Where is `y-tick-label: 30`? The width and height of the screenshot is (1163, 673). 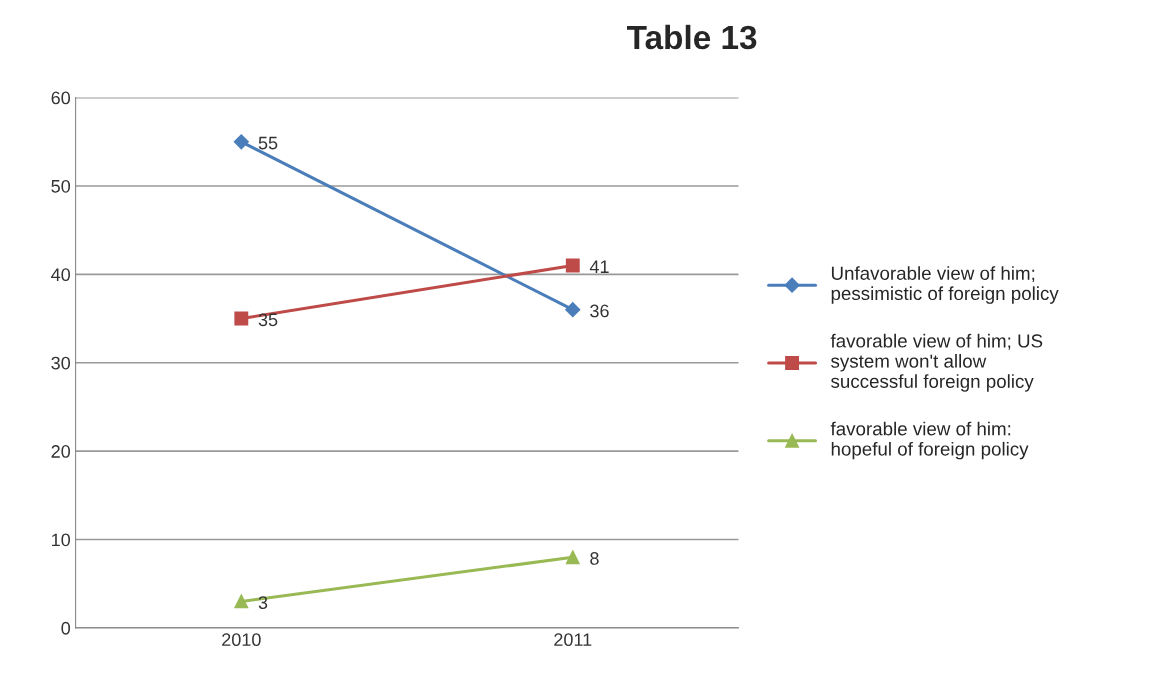
y-tick-label: 30 is located at coordinates (61, 363).